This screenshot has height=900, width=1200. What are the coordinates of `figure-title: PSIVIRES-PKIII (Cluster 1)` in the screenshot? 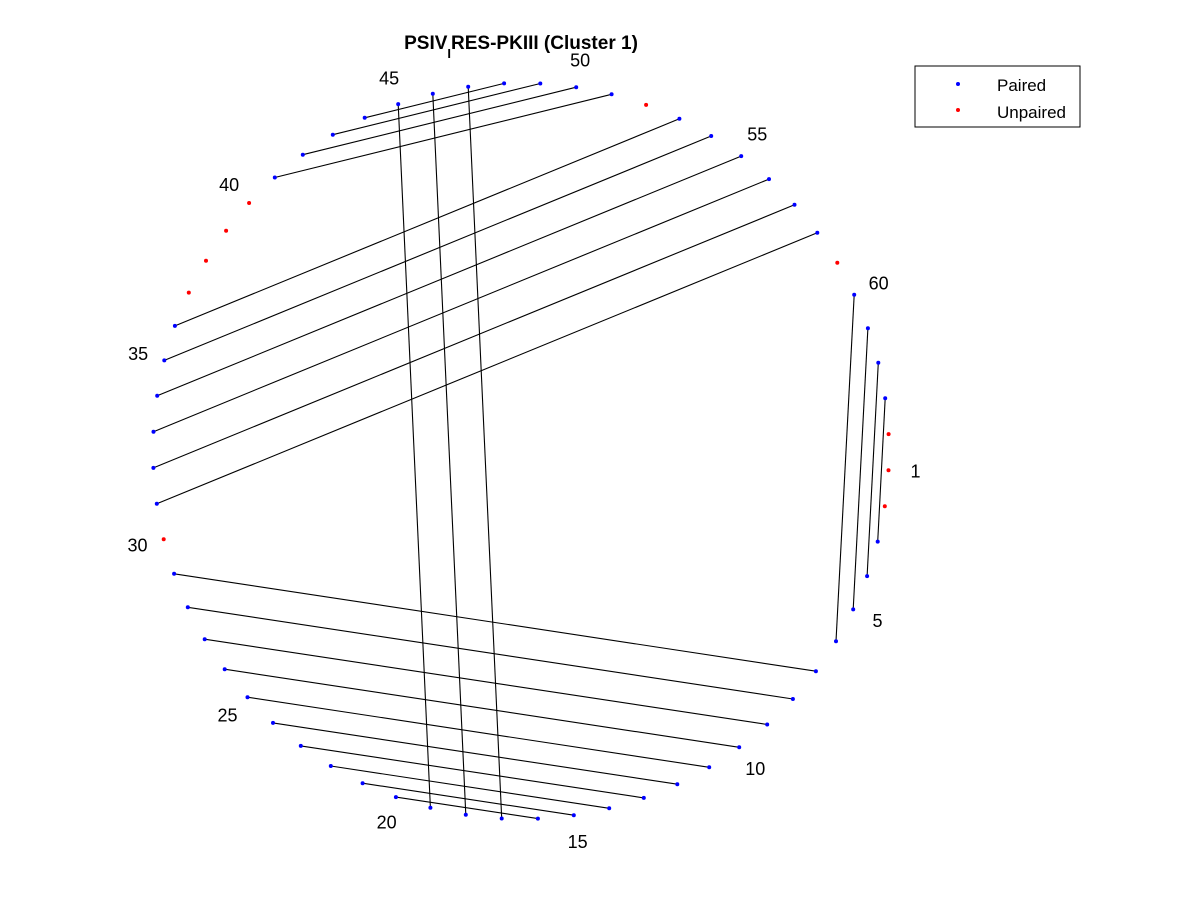 It's located at (521, 47).